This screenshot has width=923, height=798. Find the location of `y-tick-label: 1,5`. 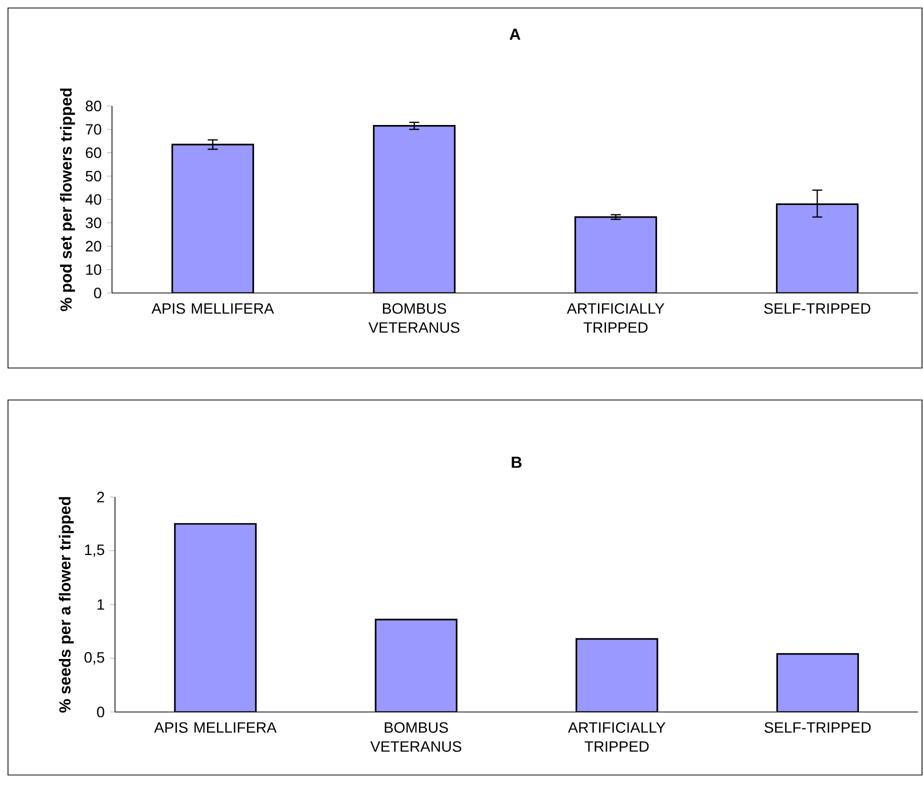

y-tick-label: 1,5 is located at coordinates (94, 550).